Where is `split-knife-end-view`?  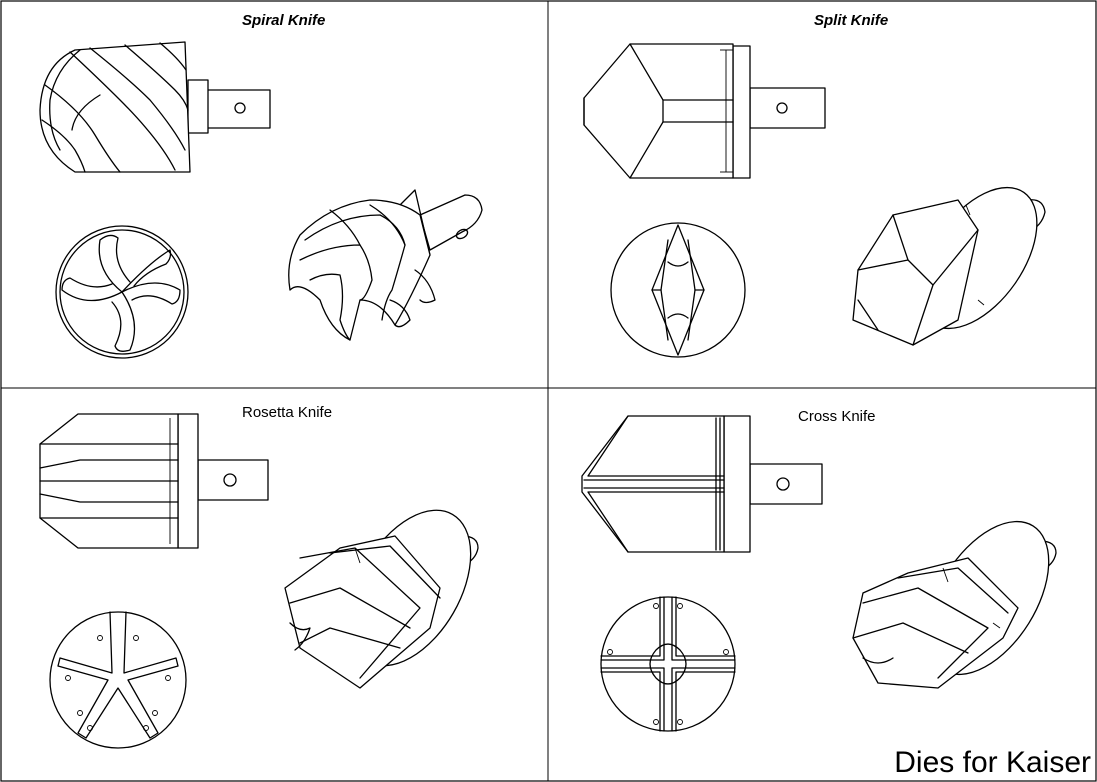 split-knife-end-view is located at coordinates (678, 290).